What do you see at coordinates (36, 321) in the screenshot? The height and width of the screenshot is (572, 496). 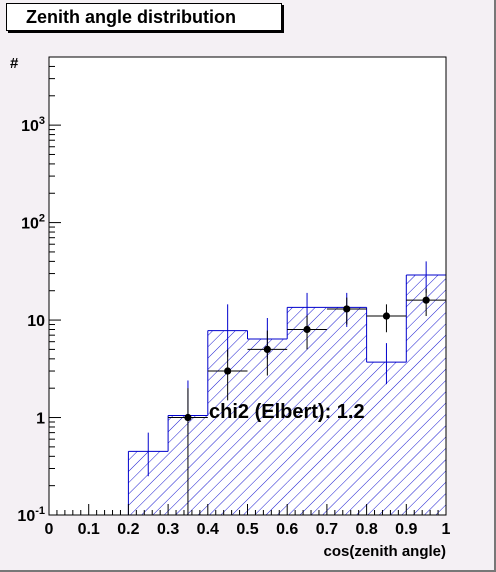 I see `y-tick-label: 10` at bounding box center [36, 321].